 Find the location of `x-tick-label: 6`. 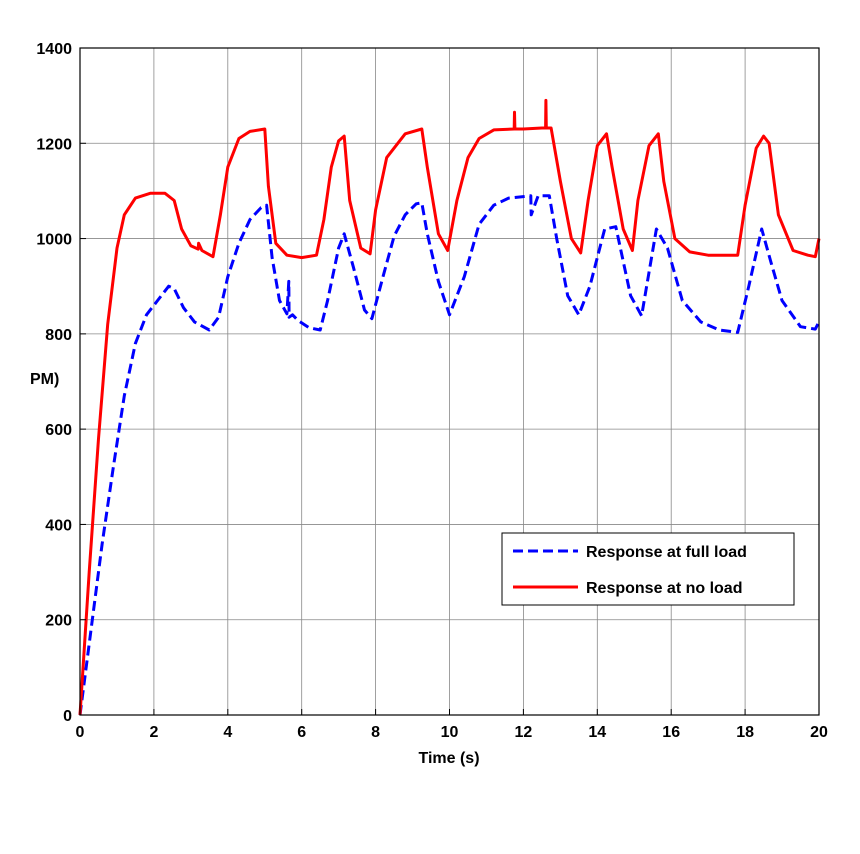

x-tick-label: 6 is located at coordinates (301, 732).